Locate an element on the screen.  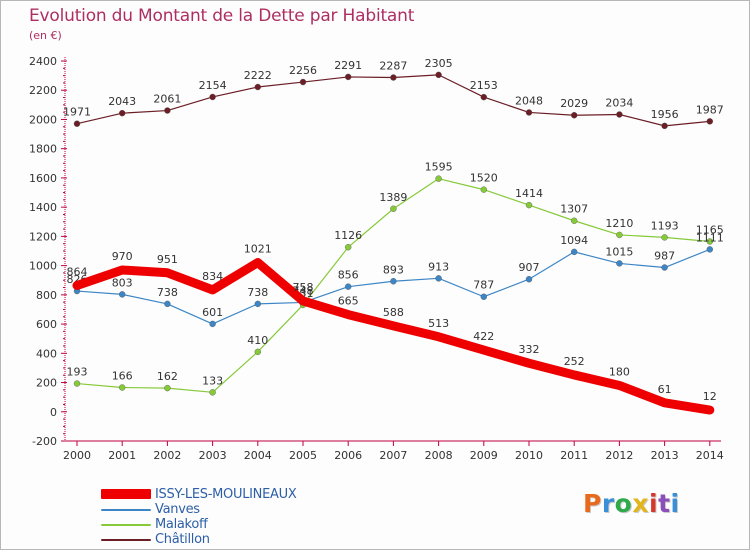
data-label-vanves: 1094 is located at coordinates (574, 240).